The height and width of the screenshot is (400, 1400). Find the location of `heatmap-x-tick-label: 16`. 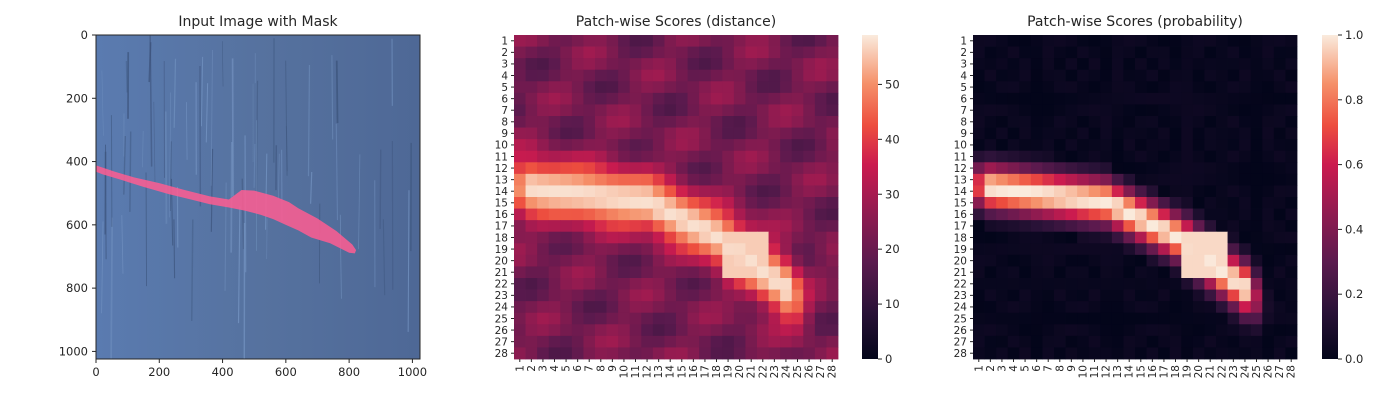

heatmap-x-tick-label: 16 is located at coordinates (694, 372).